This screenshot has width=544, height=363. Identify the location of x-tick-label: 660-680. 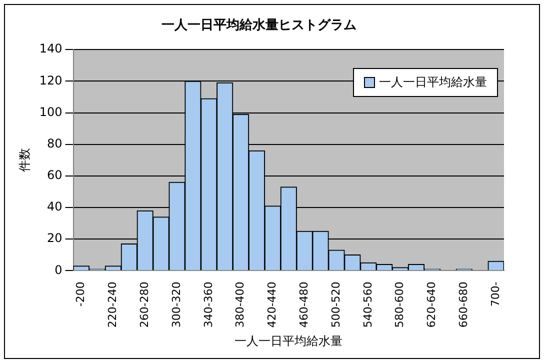
(463, 305).